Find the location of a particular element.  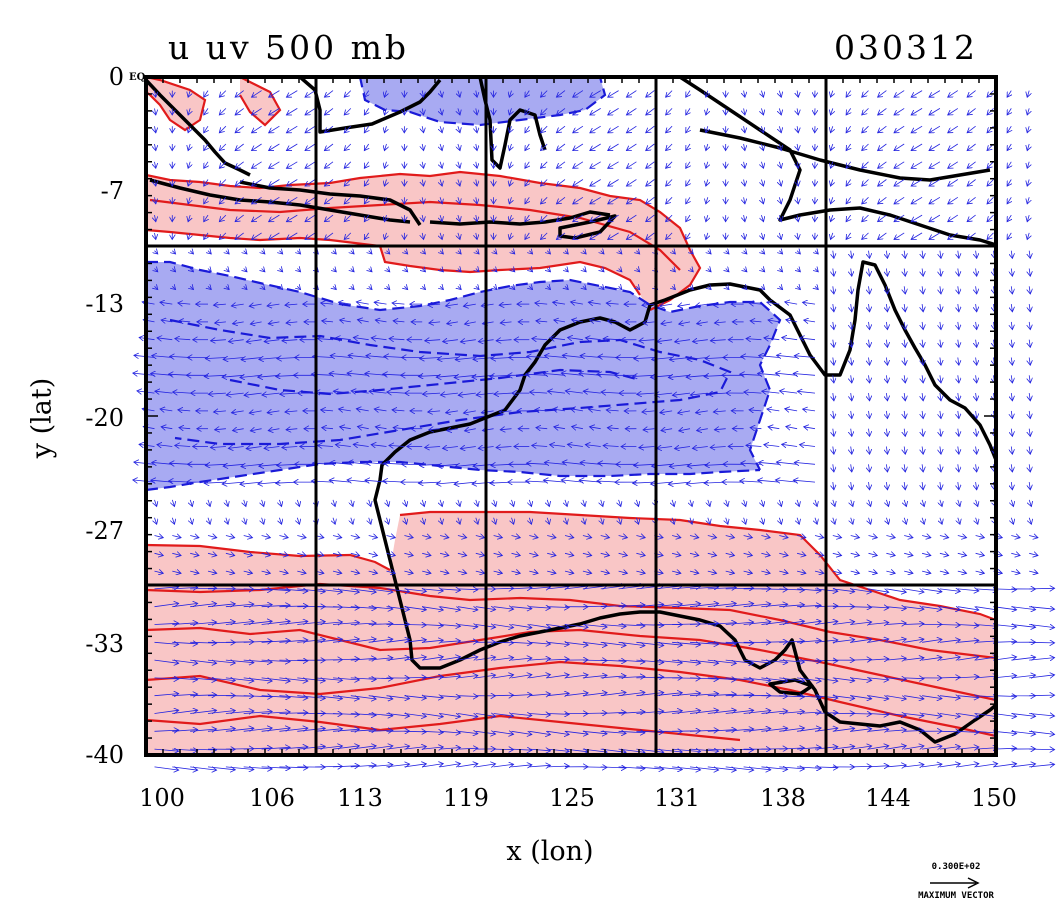

x-tick-label: 150 is located at coordinates (994, 798).